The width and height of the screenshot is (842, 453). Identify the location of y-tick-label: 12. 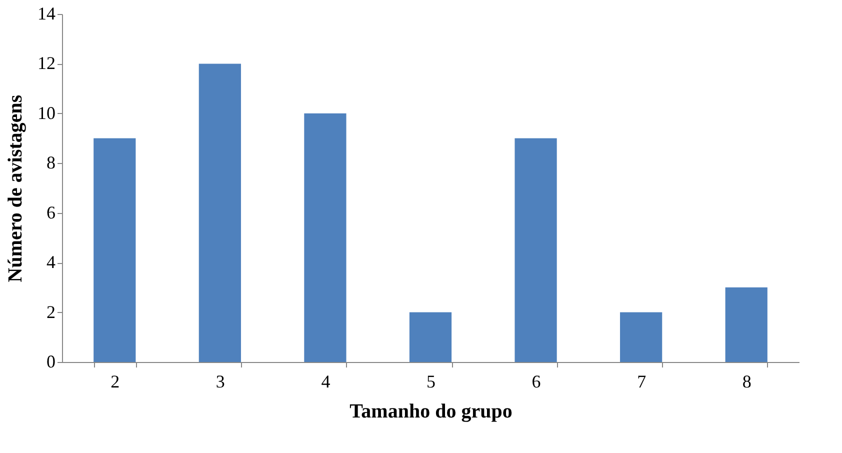
(47, 63).